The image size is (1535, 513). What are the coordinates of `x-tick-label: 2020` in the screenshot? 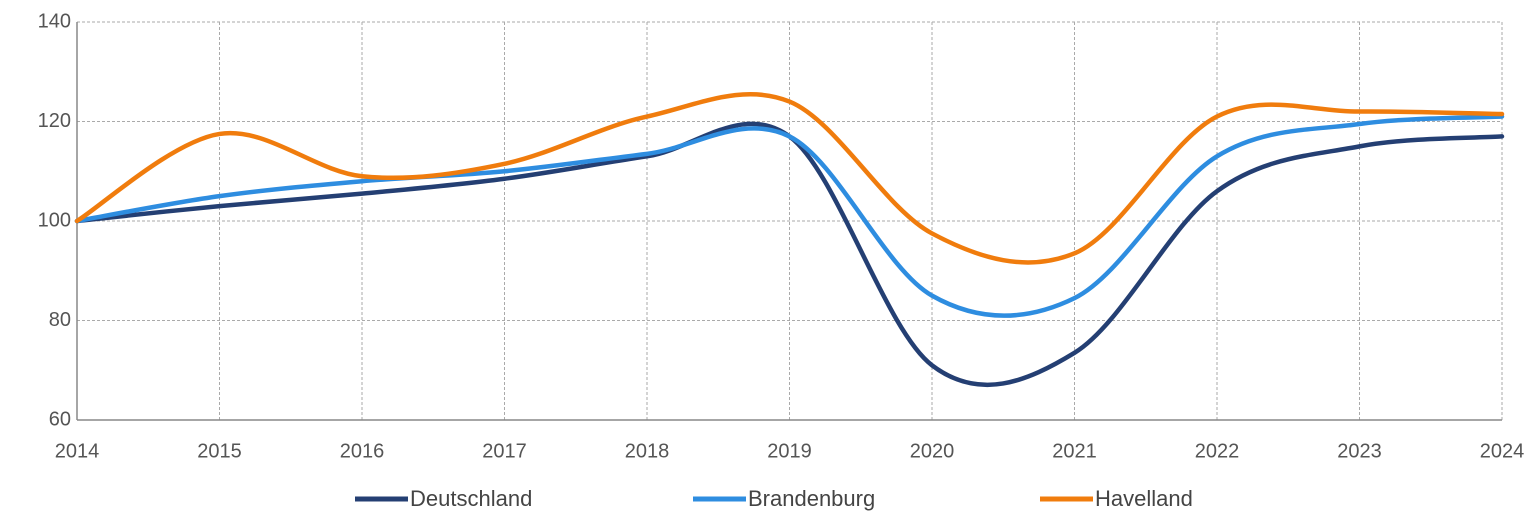 It's located at (932, 451).